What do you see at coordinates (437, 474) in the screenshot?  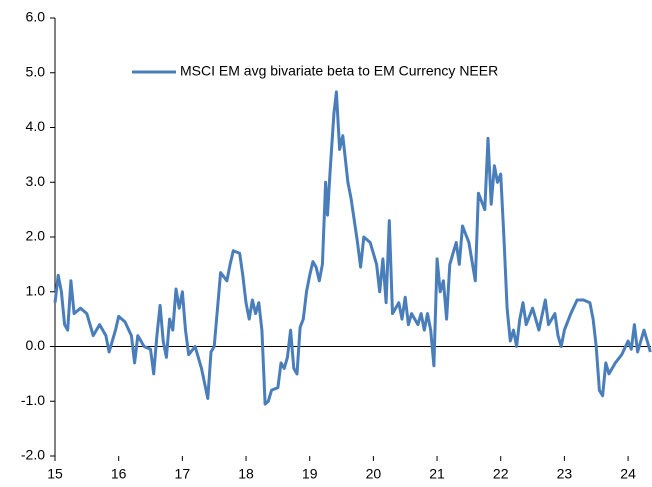 I see `x-tick-label: 21` at bounding box center [437, 474].